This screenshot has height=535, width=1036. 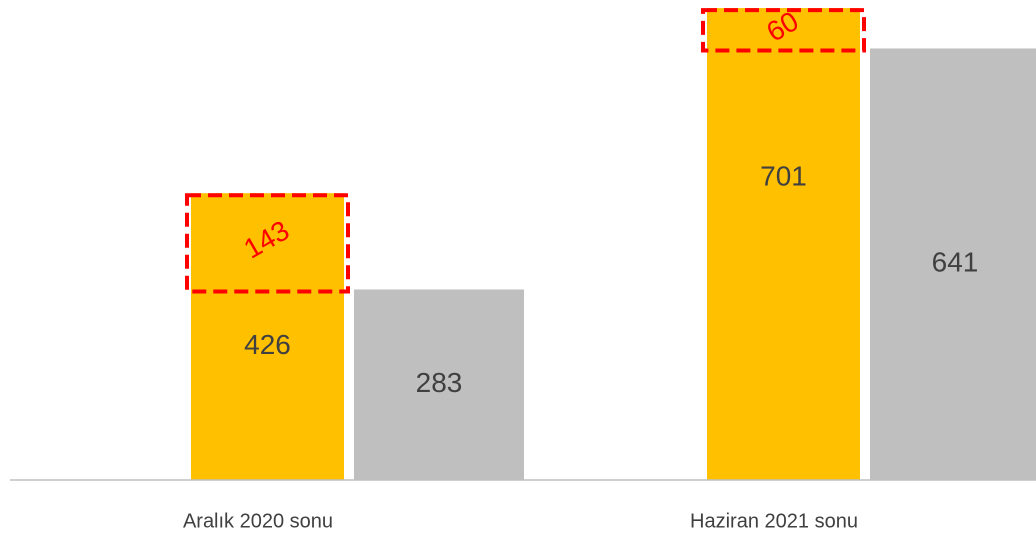 I want to click on value-label: 283, so click(x=439, y=382).